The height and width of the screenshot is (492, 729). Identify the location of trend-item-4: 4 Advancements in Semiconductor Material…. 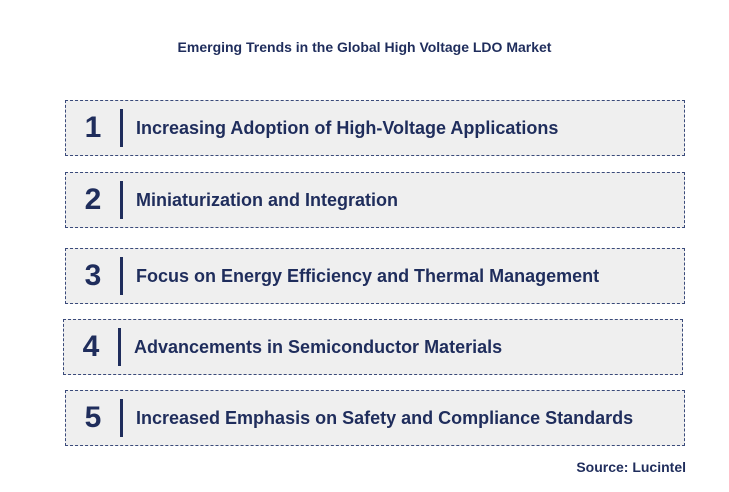
(373, 347).